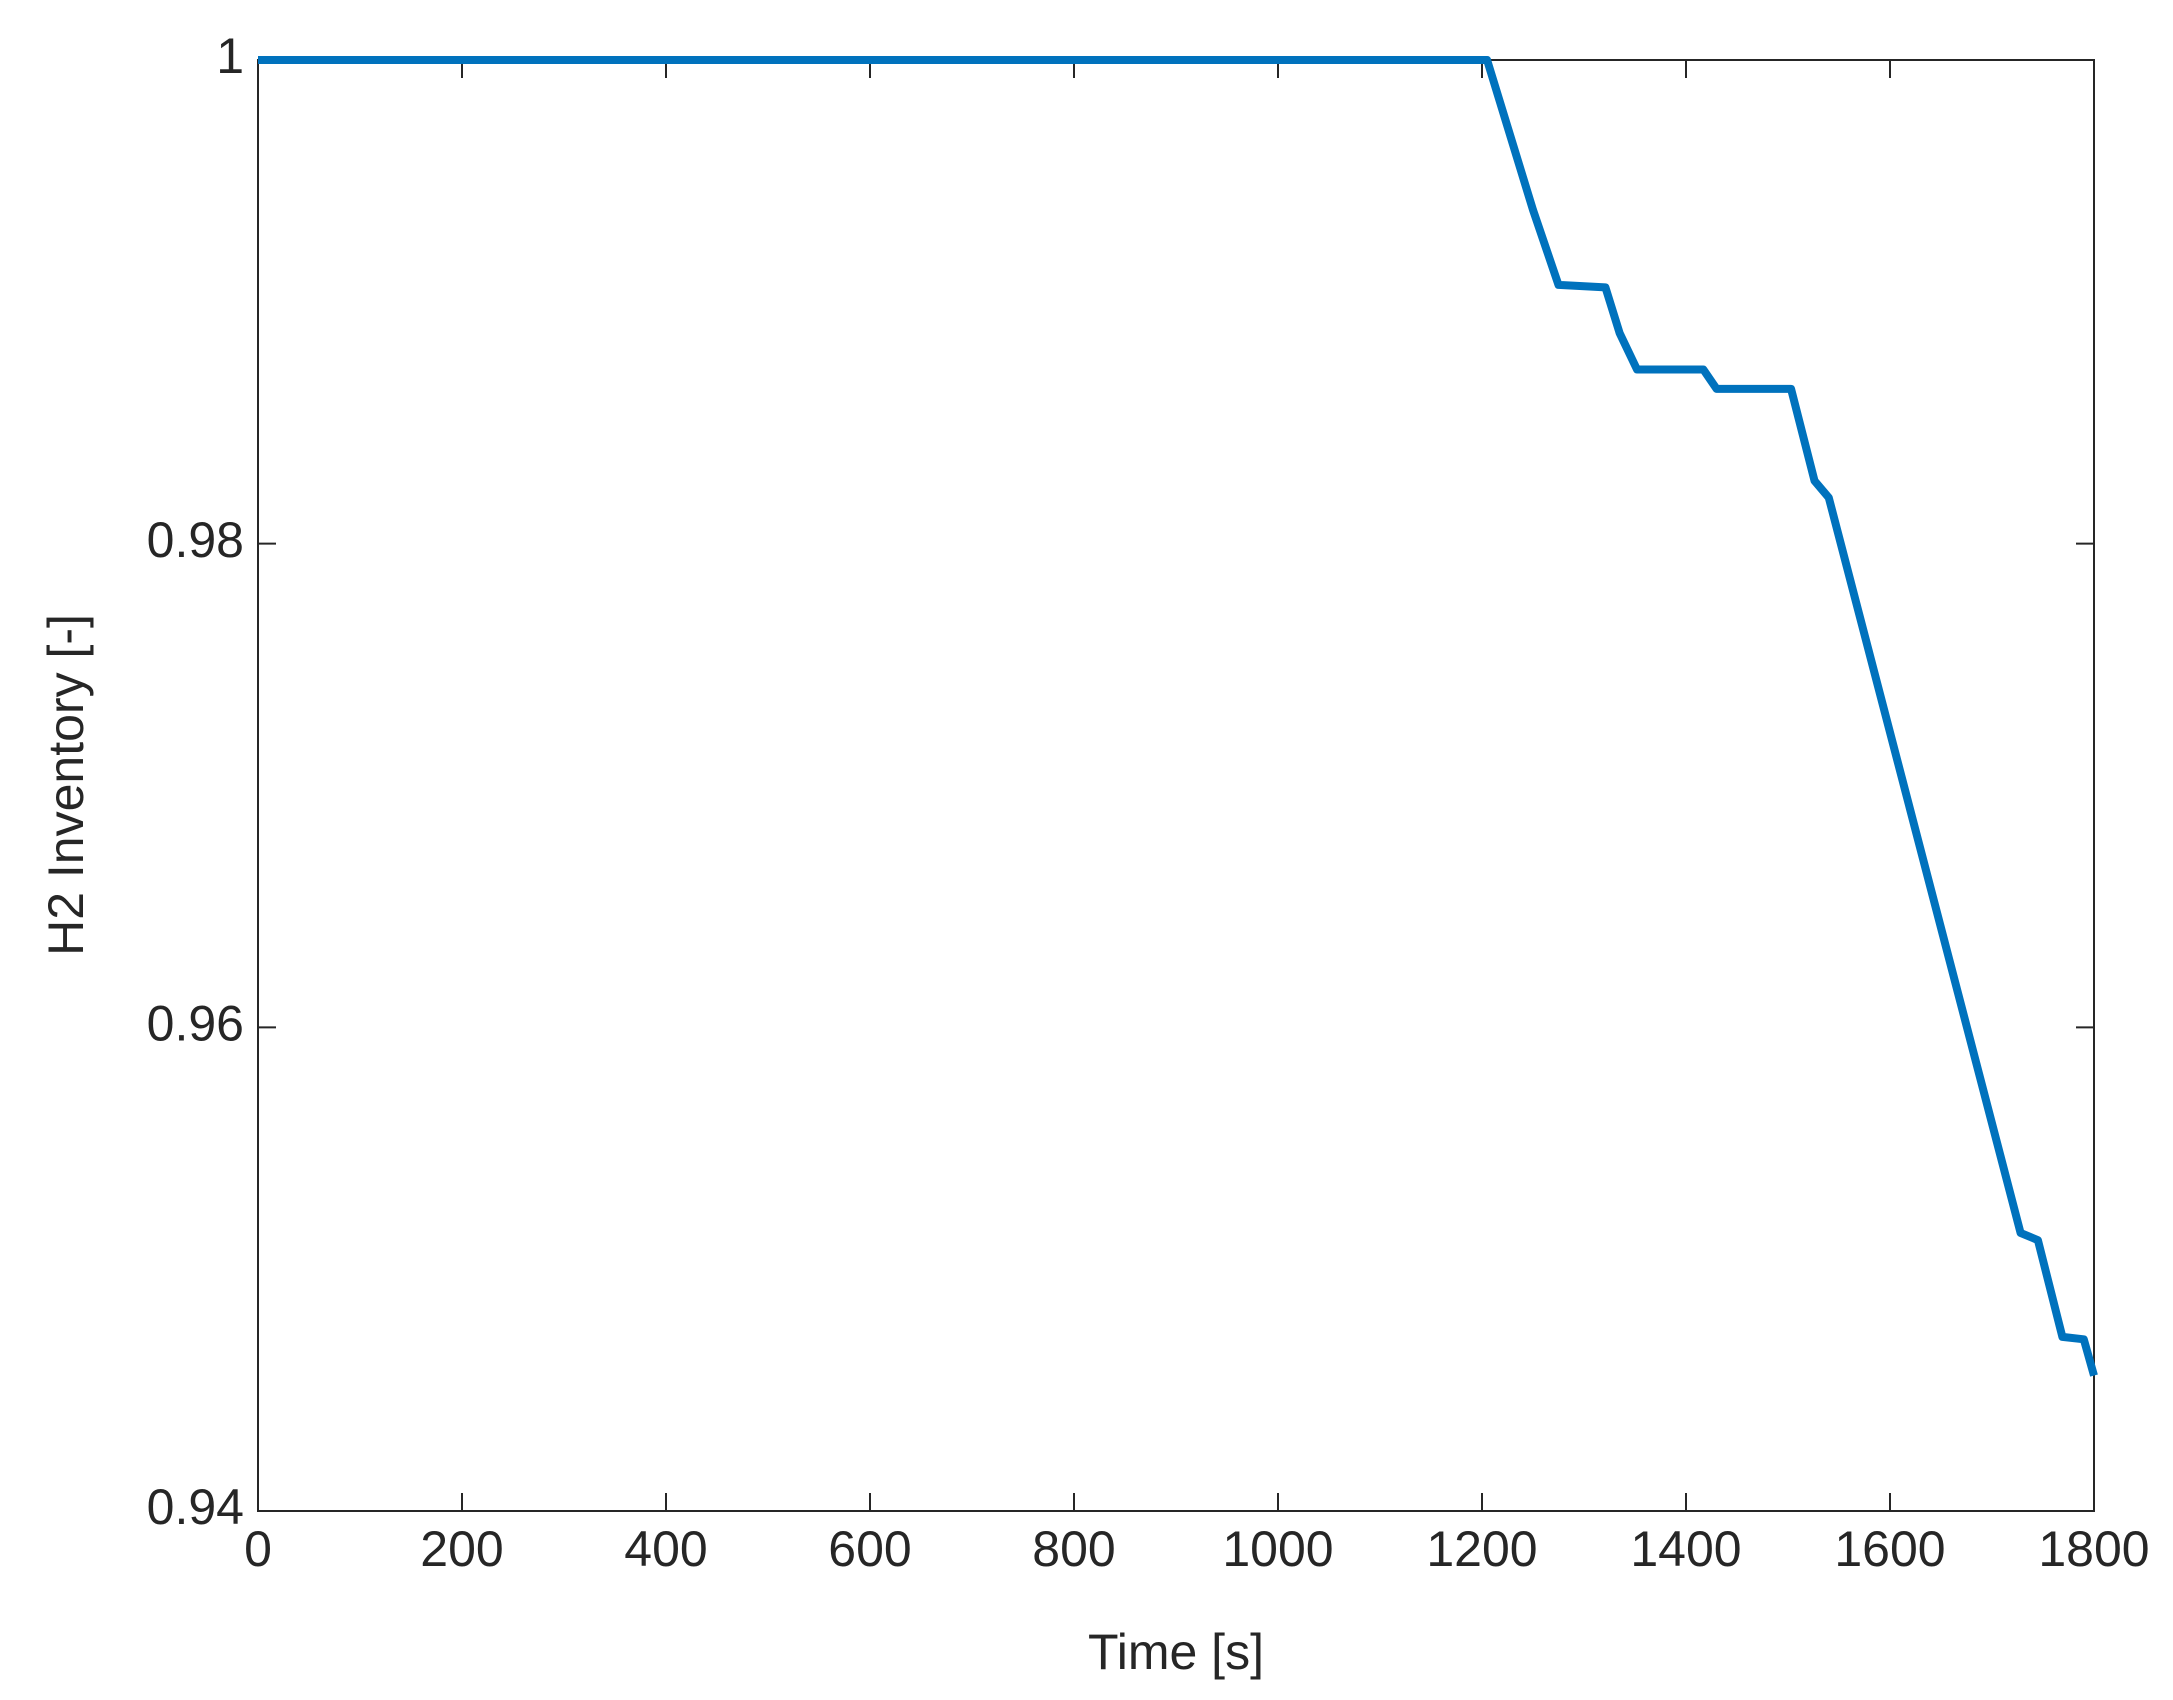 The image size is (2173, 1700). What do you see at coordinates (230, 56) in the screenshot?
I see `y-tick-label: 1` at bounding box center [230, 56].